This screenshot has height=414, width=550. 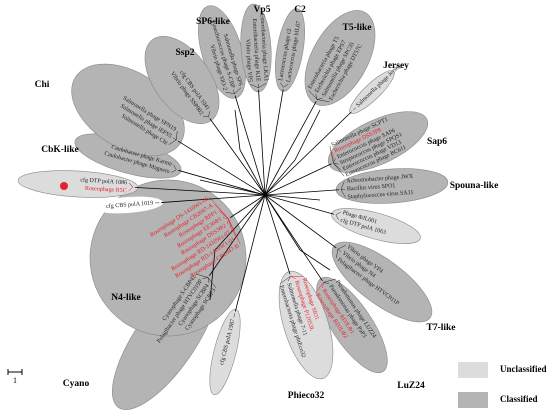 What do you see at coordinates (411, 386) in the screenshot?
I see `clade-label: LuZ24` at bounding box center [411, 386].